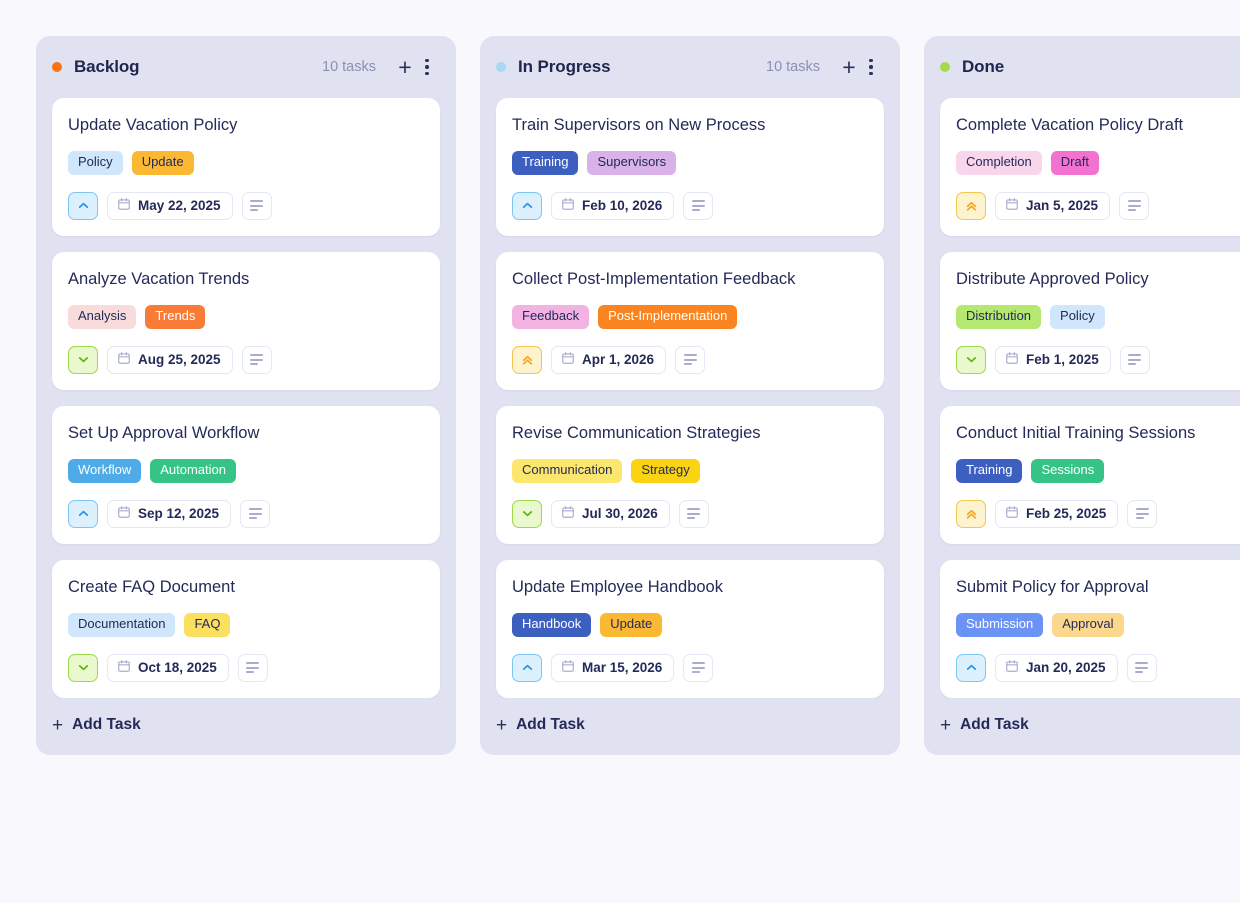 This screenshot has width=1240, height=903. What do you see at coordinates (170, 359) in the screenshot?
I see `task-due-date: Aug 25, 2025` at bounding box center [170, 359].